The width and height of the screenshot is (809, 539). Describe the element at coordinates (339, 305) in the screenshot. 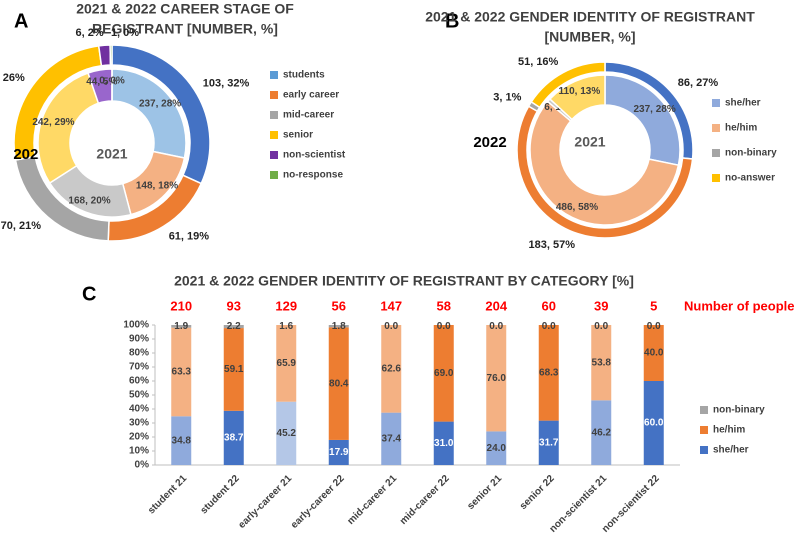

I see `count-label: 56` at that location.